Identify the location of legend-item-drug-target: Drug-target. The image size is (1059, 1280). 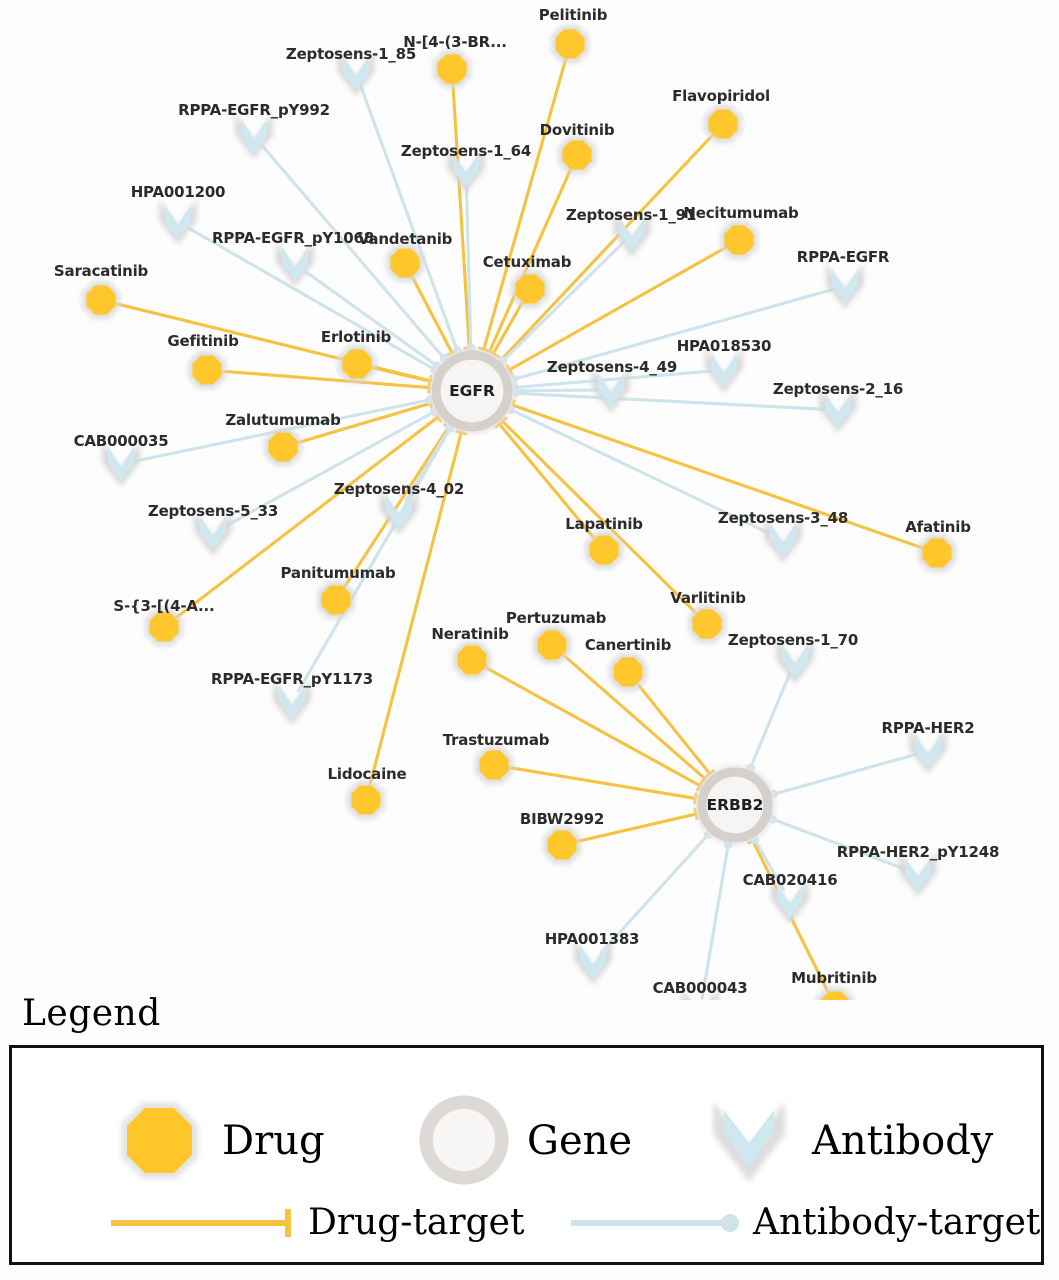
(315, 1223).